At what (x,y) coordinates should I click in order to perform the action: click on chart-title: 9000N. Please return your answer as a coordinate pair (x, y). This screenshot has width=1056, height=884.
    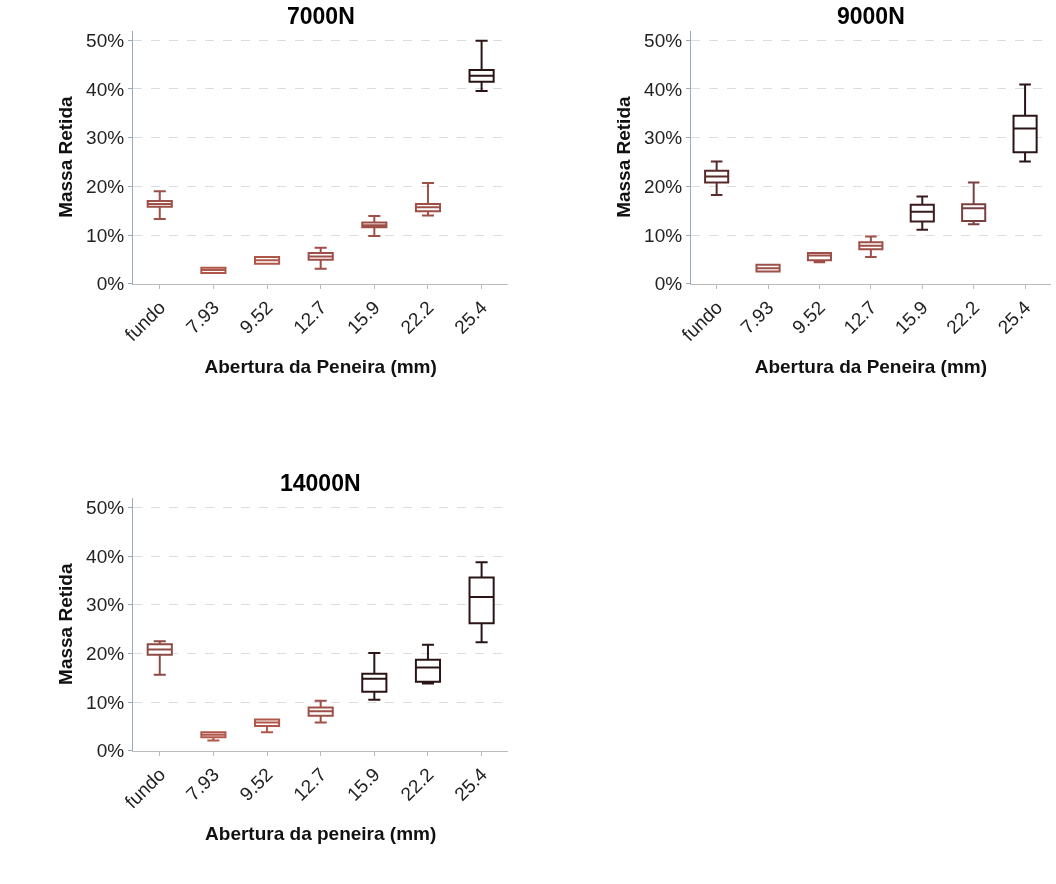
    Looking at the image, I should click on (871, 16).